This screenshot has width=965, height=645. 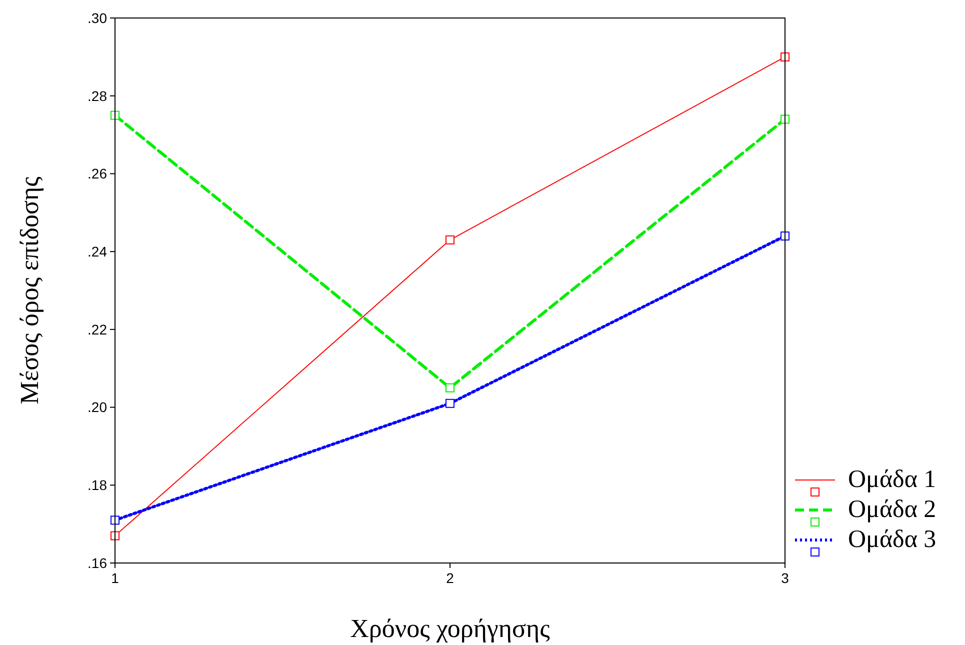 I want to click on y-tick-label: .22, so click(x=98, y=329).